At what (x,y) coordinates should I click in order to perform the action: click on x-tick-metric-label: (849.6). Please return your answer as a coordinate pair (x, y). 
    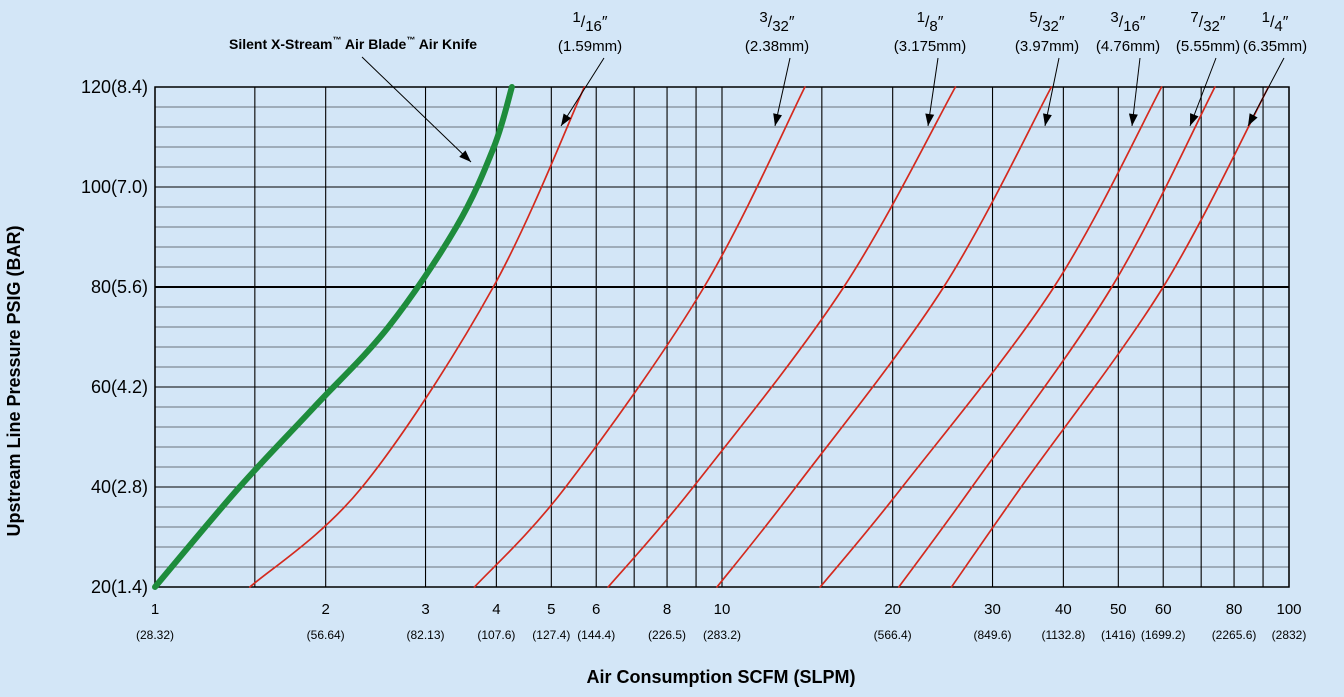
    Looking at the image, I should click on (993, 635).